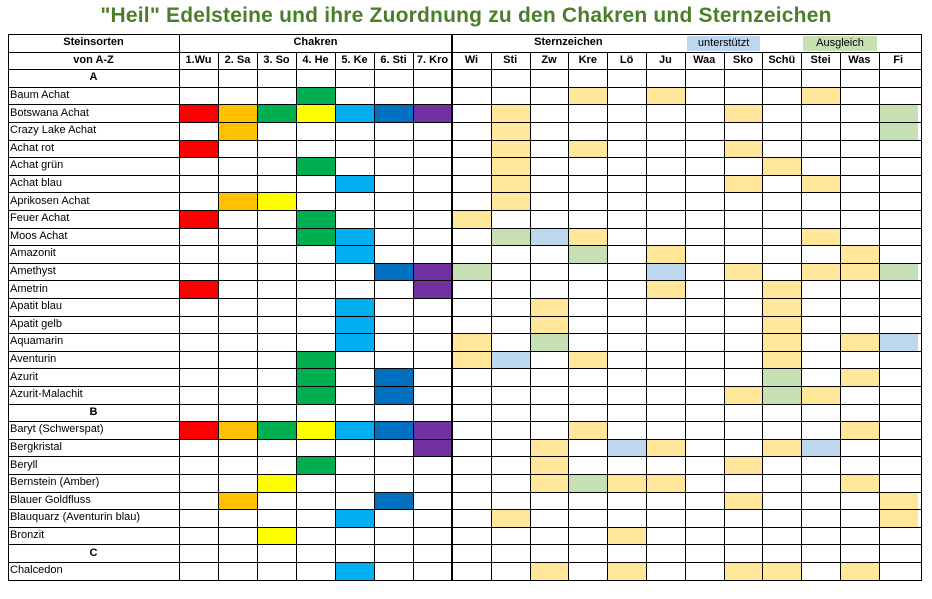  What do you see at coordinates (33, 271) in the screenshot?
I see `stone-name: Amethyst` at bounding box center [33, 271].